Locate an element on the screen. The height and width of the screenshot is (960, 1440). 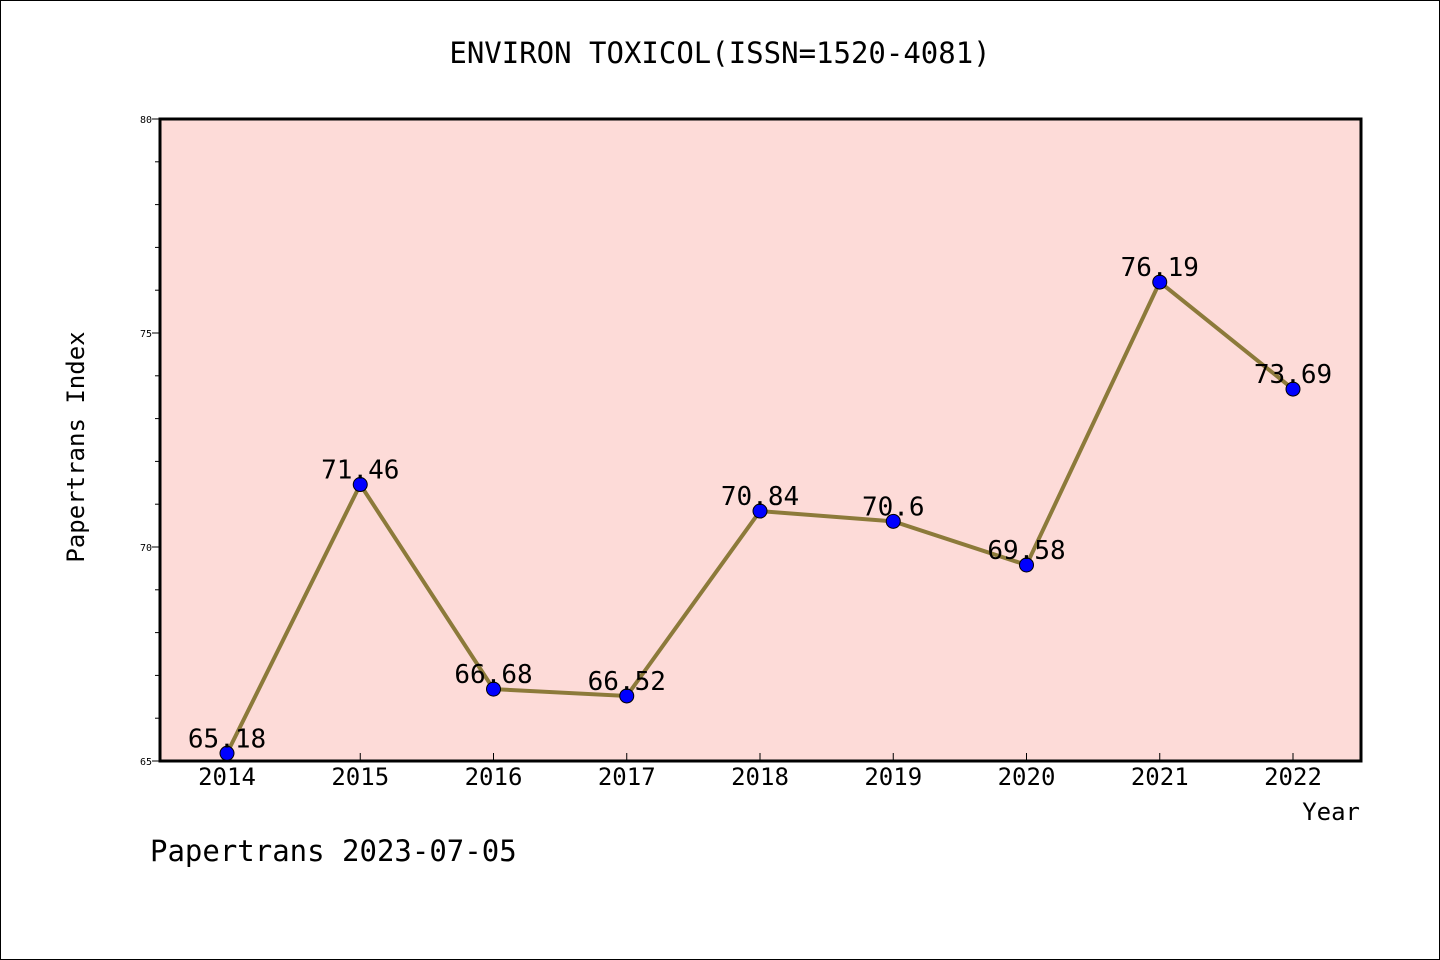
x-tick-label: 2015 is located at coordinates (360, 777).